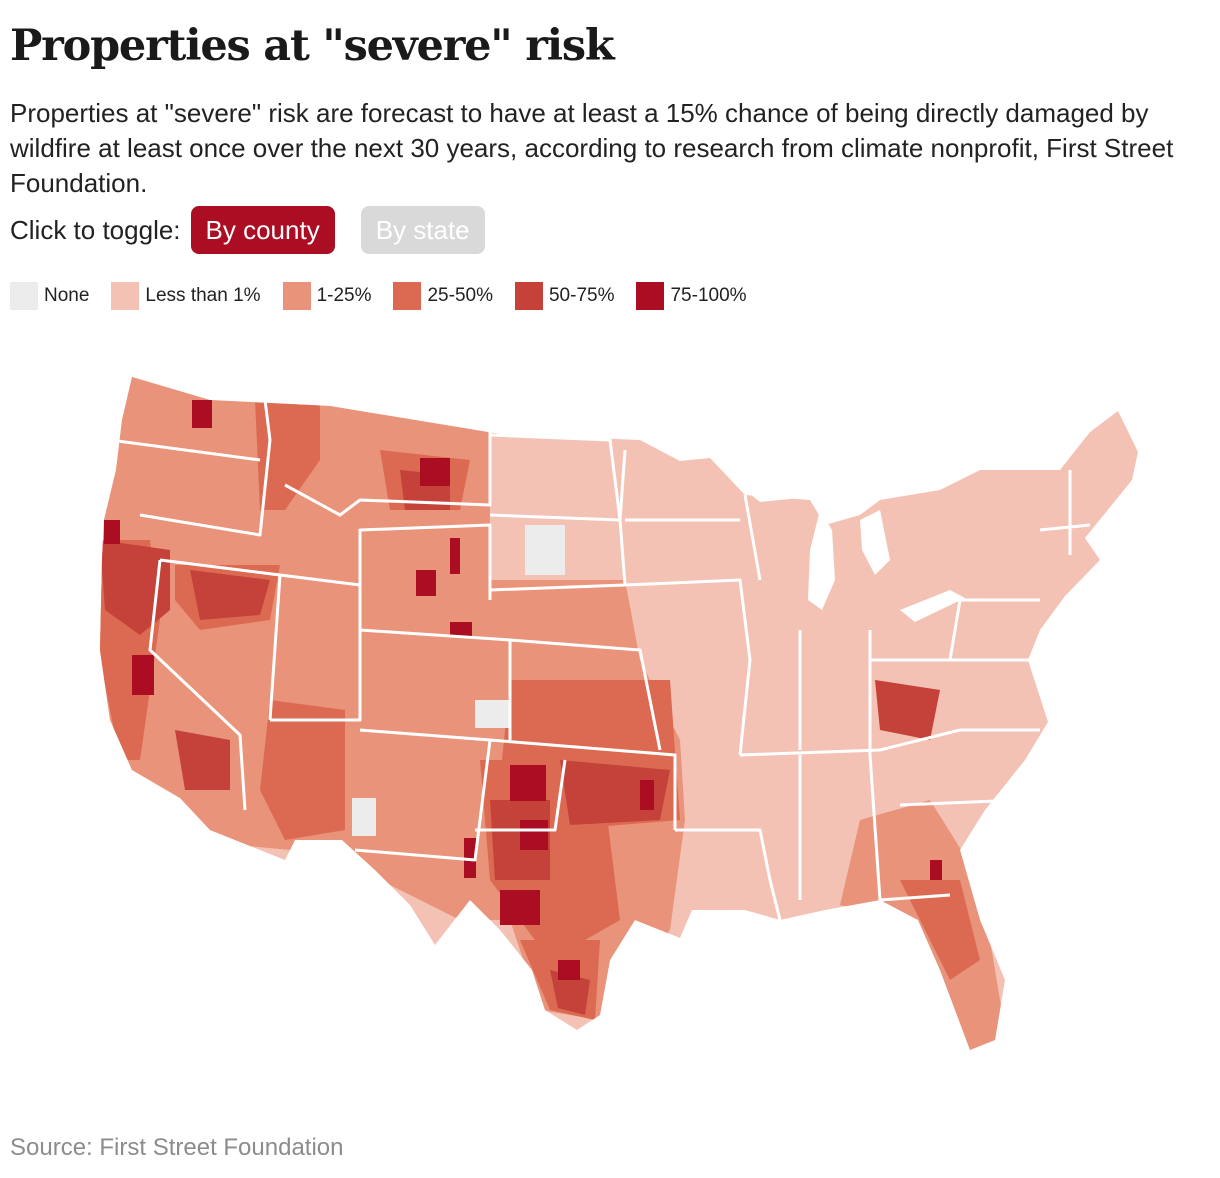 The height and width of the screenshot is (1178, 1220). I want to click on legend-item-25-50: 25-50%, so click(443, 296).